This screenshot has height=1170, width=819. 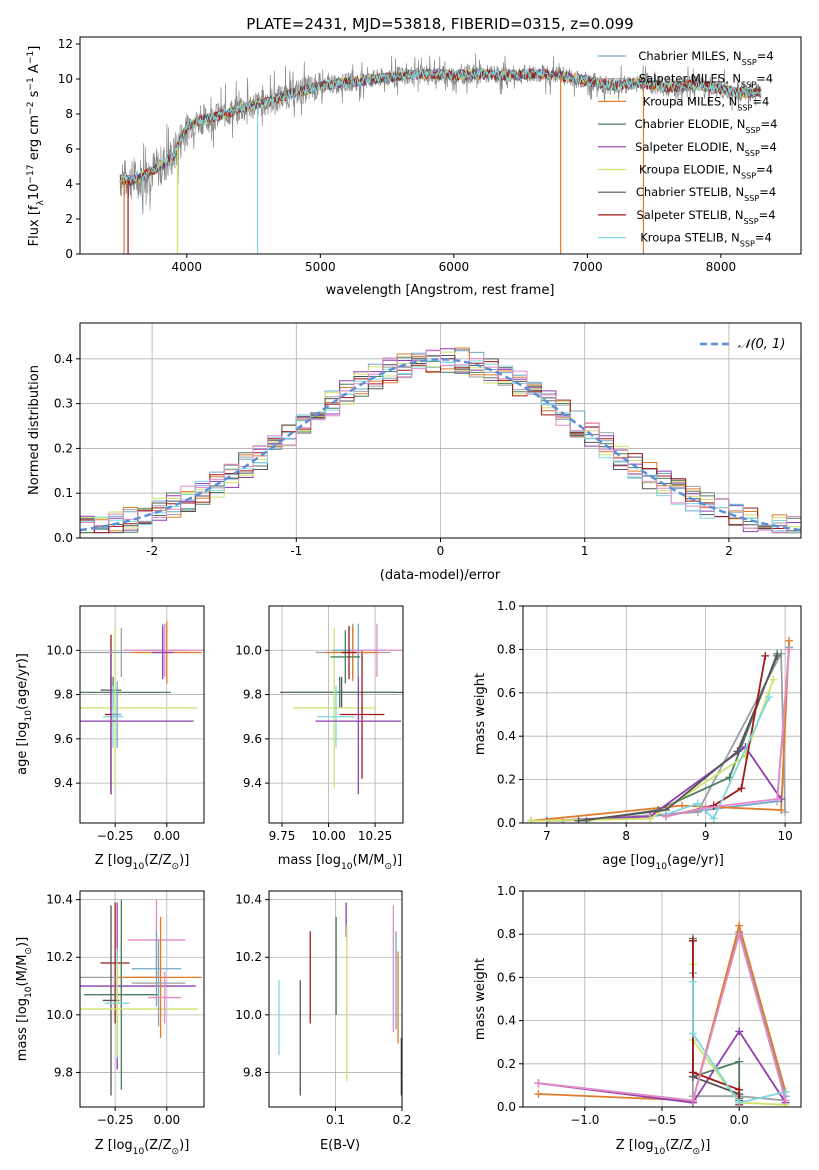 What do you see at coordinates (69, 219) in the screenshot?
I see `y-tick-label: 2` at bounding box center [69, 219].